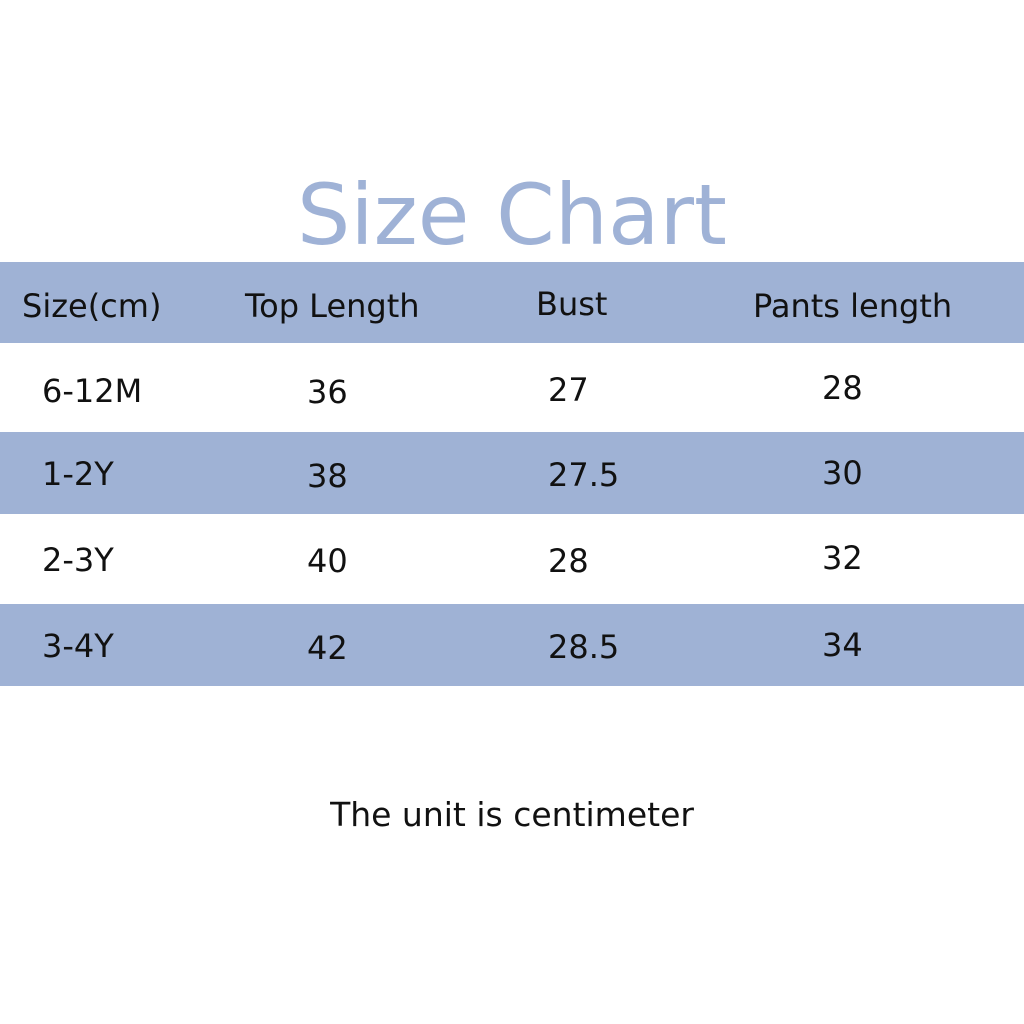  I want to click on cell-top-length: 40, so click(327, 561).